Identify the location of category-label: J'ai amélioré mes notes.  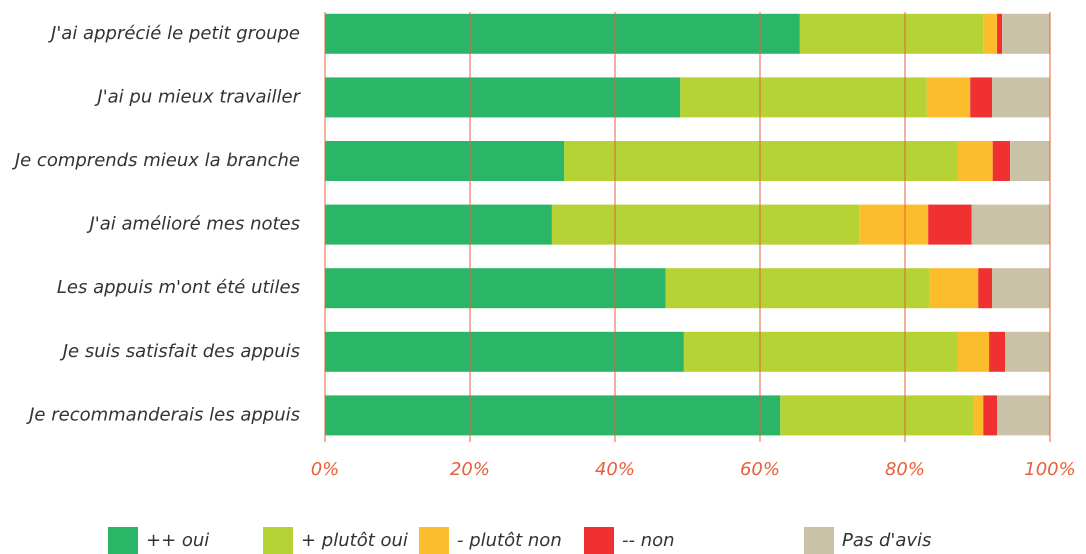
(194, 224).